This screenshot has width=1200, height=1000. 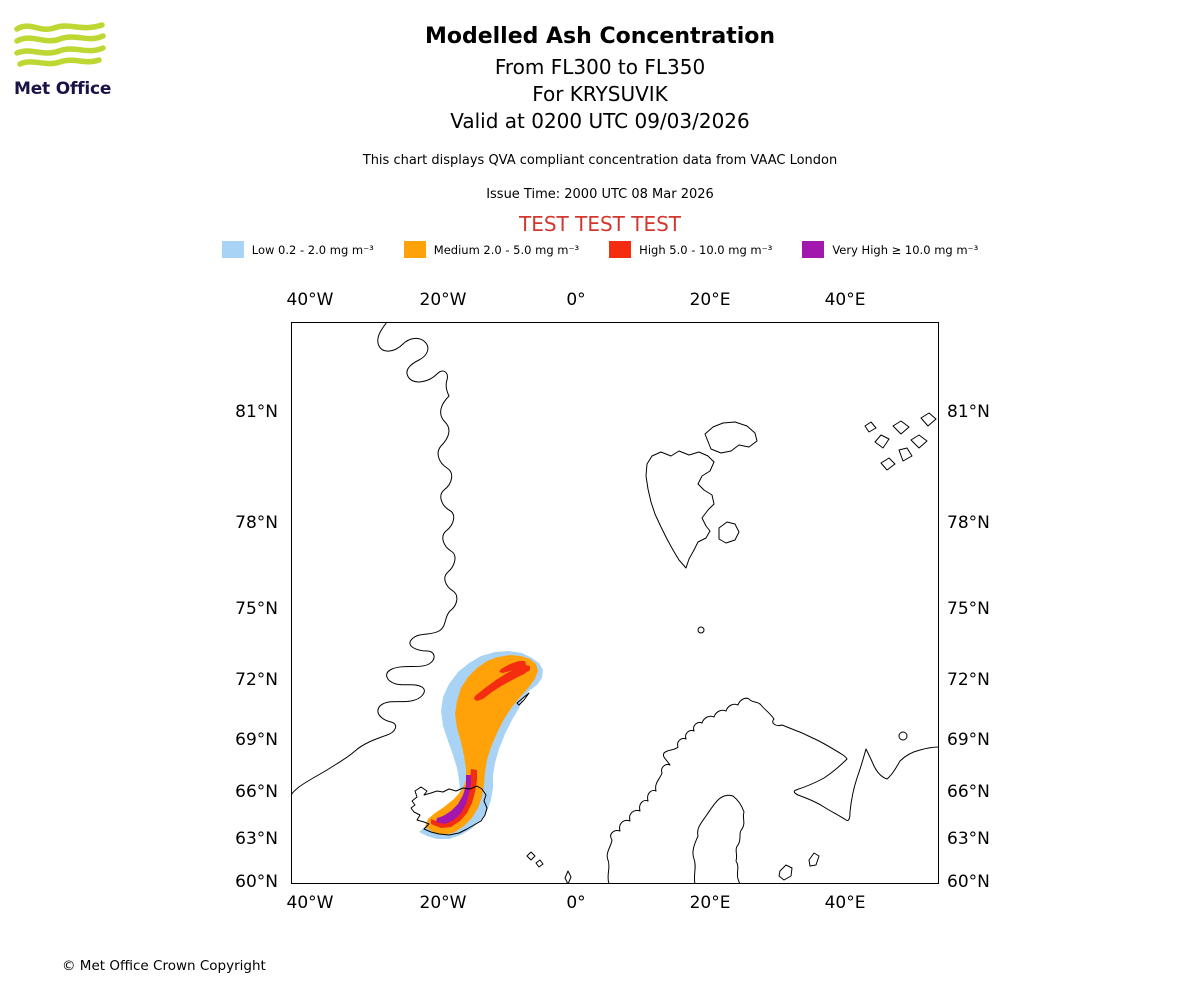 What do you see at coordinates (600, 121) in the screenshot?
I see `chart-subtitle-valid-time: Valid at 0200 UTC 09/03/2026` at bounding box center [600, 121].